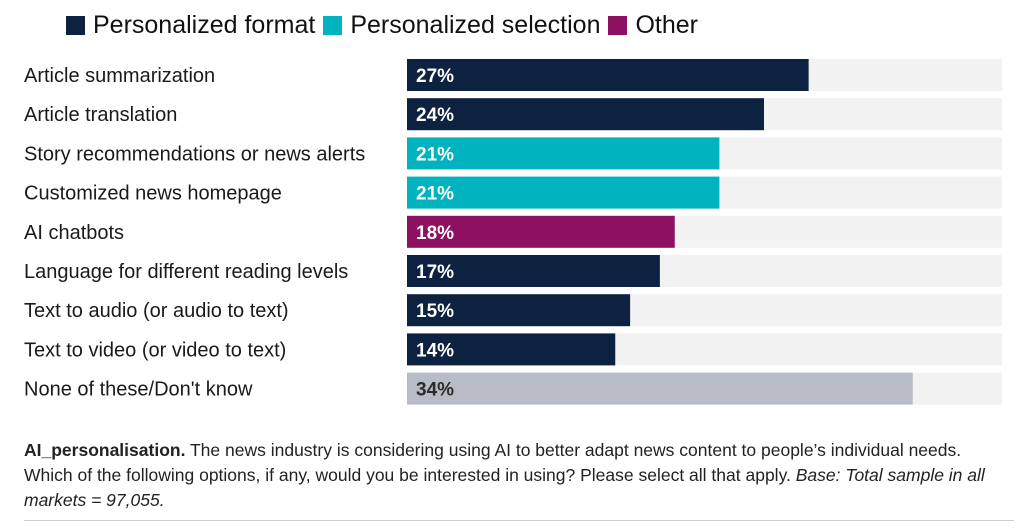 The height and width of the screenshot is (529, 1024). What do you see at coordinates (186, 272) in the screenshot?
I see `category-label: Language for different reading levels` at bounding box center [186, 272].